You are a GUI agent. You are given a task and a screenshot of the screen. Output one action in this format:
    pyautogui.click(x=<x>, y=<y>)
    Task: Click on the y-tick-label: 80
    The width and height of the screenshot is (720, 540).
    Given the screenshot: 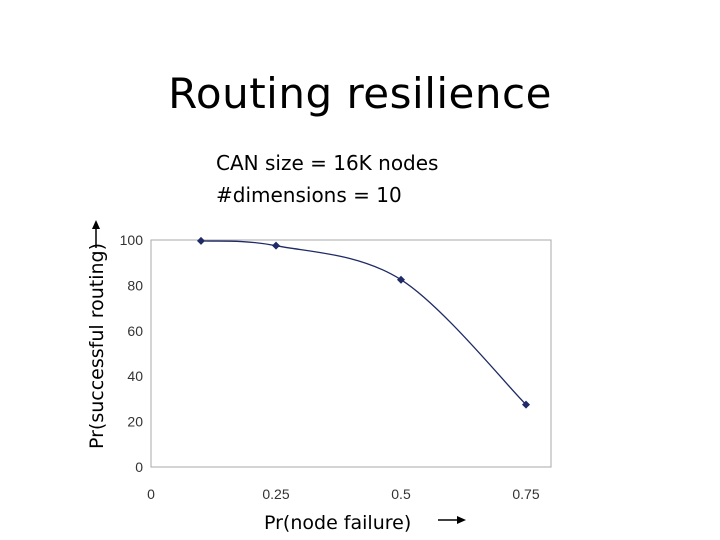 What is the action you would take?
    pyautogui.click(x=135, y=285)
    